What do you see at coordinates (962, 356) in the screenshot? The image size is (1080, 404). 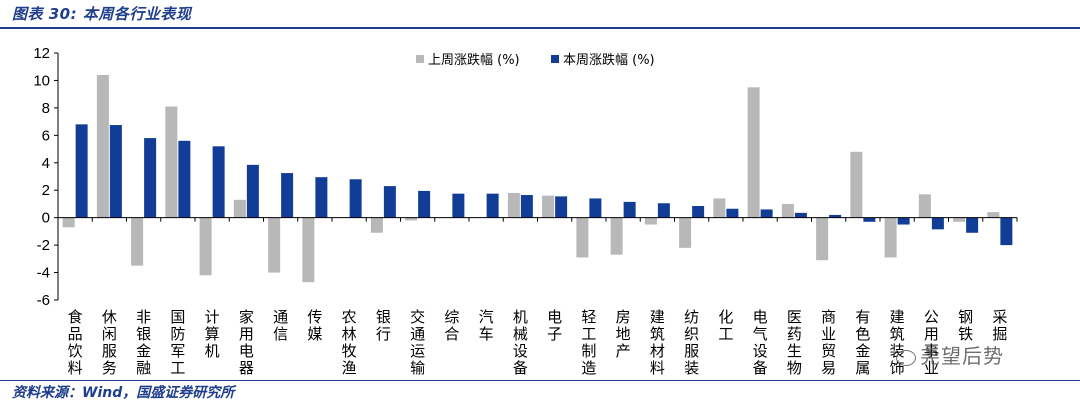 I see `watermark-text: 尧望后势` at bounding box center [962, 356].